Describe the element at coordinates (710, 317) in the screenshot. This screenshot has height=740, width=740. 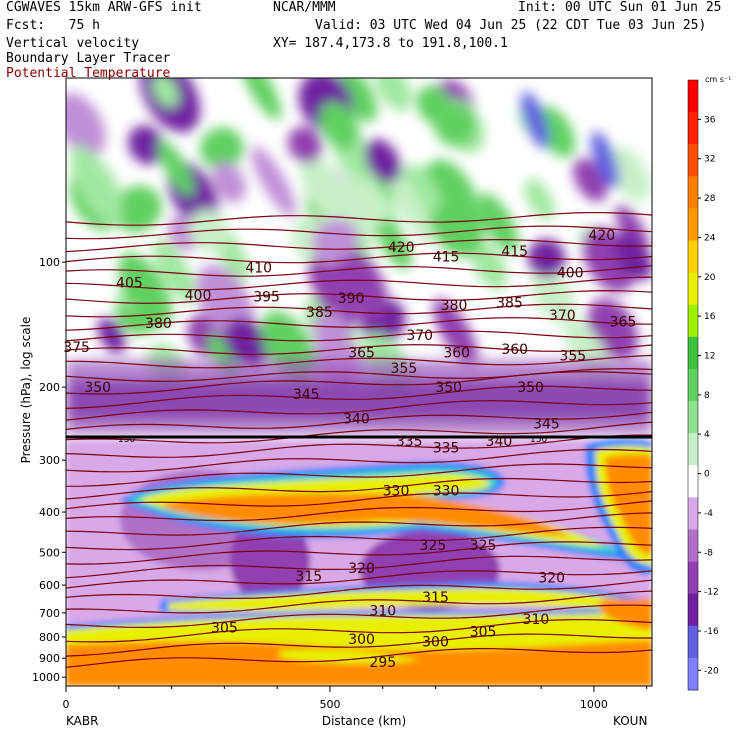
I see `colorbar-tick-label: 16` at that location.